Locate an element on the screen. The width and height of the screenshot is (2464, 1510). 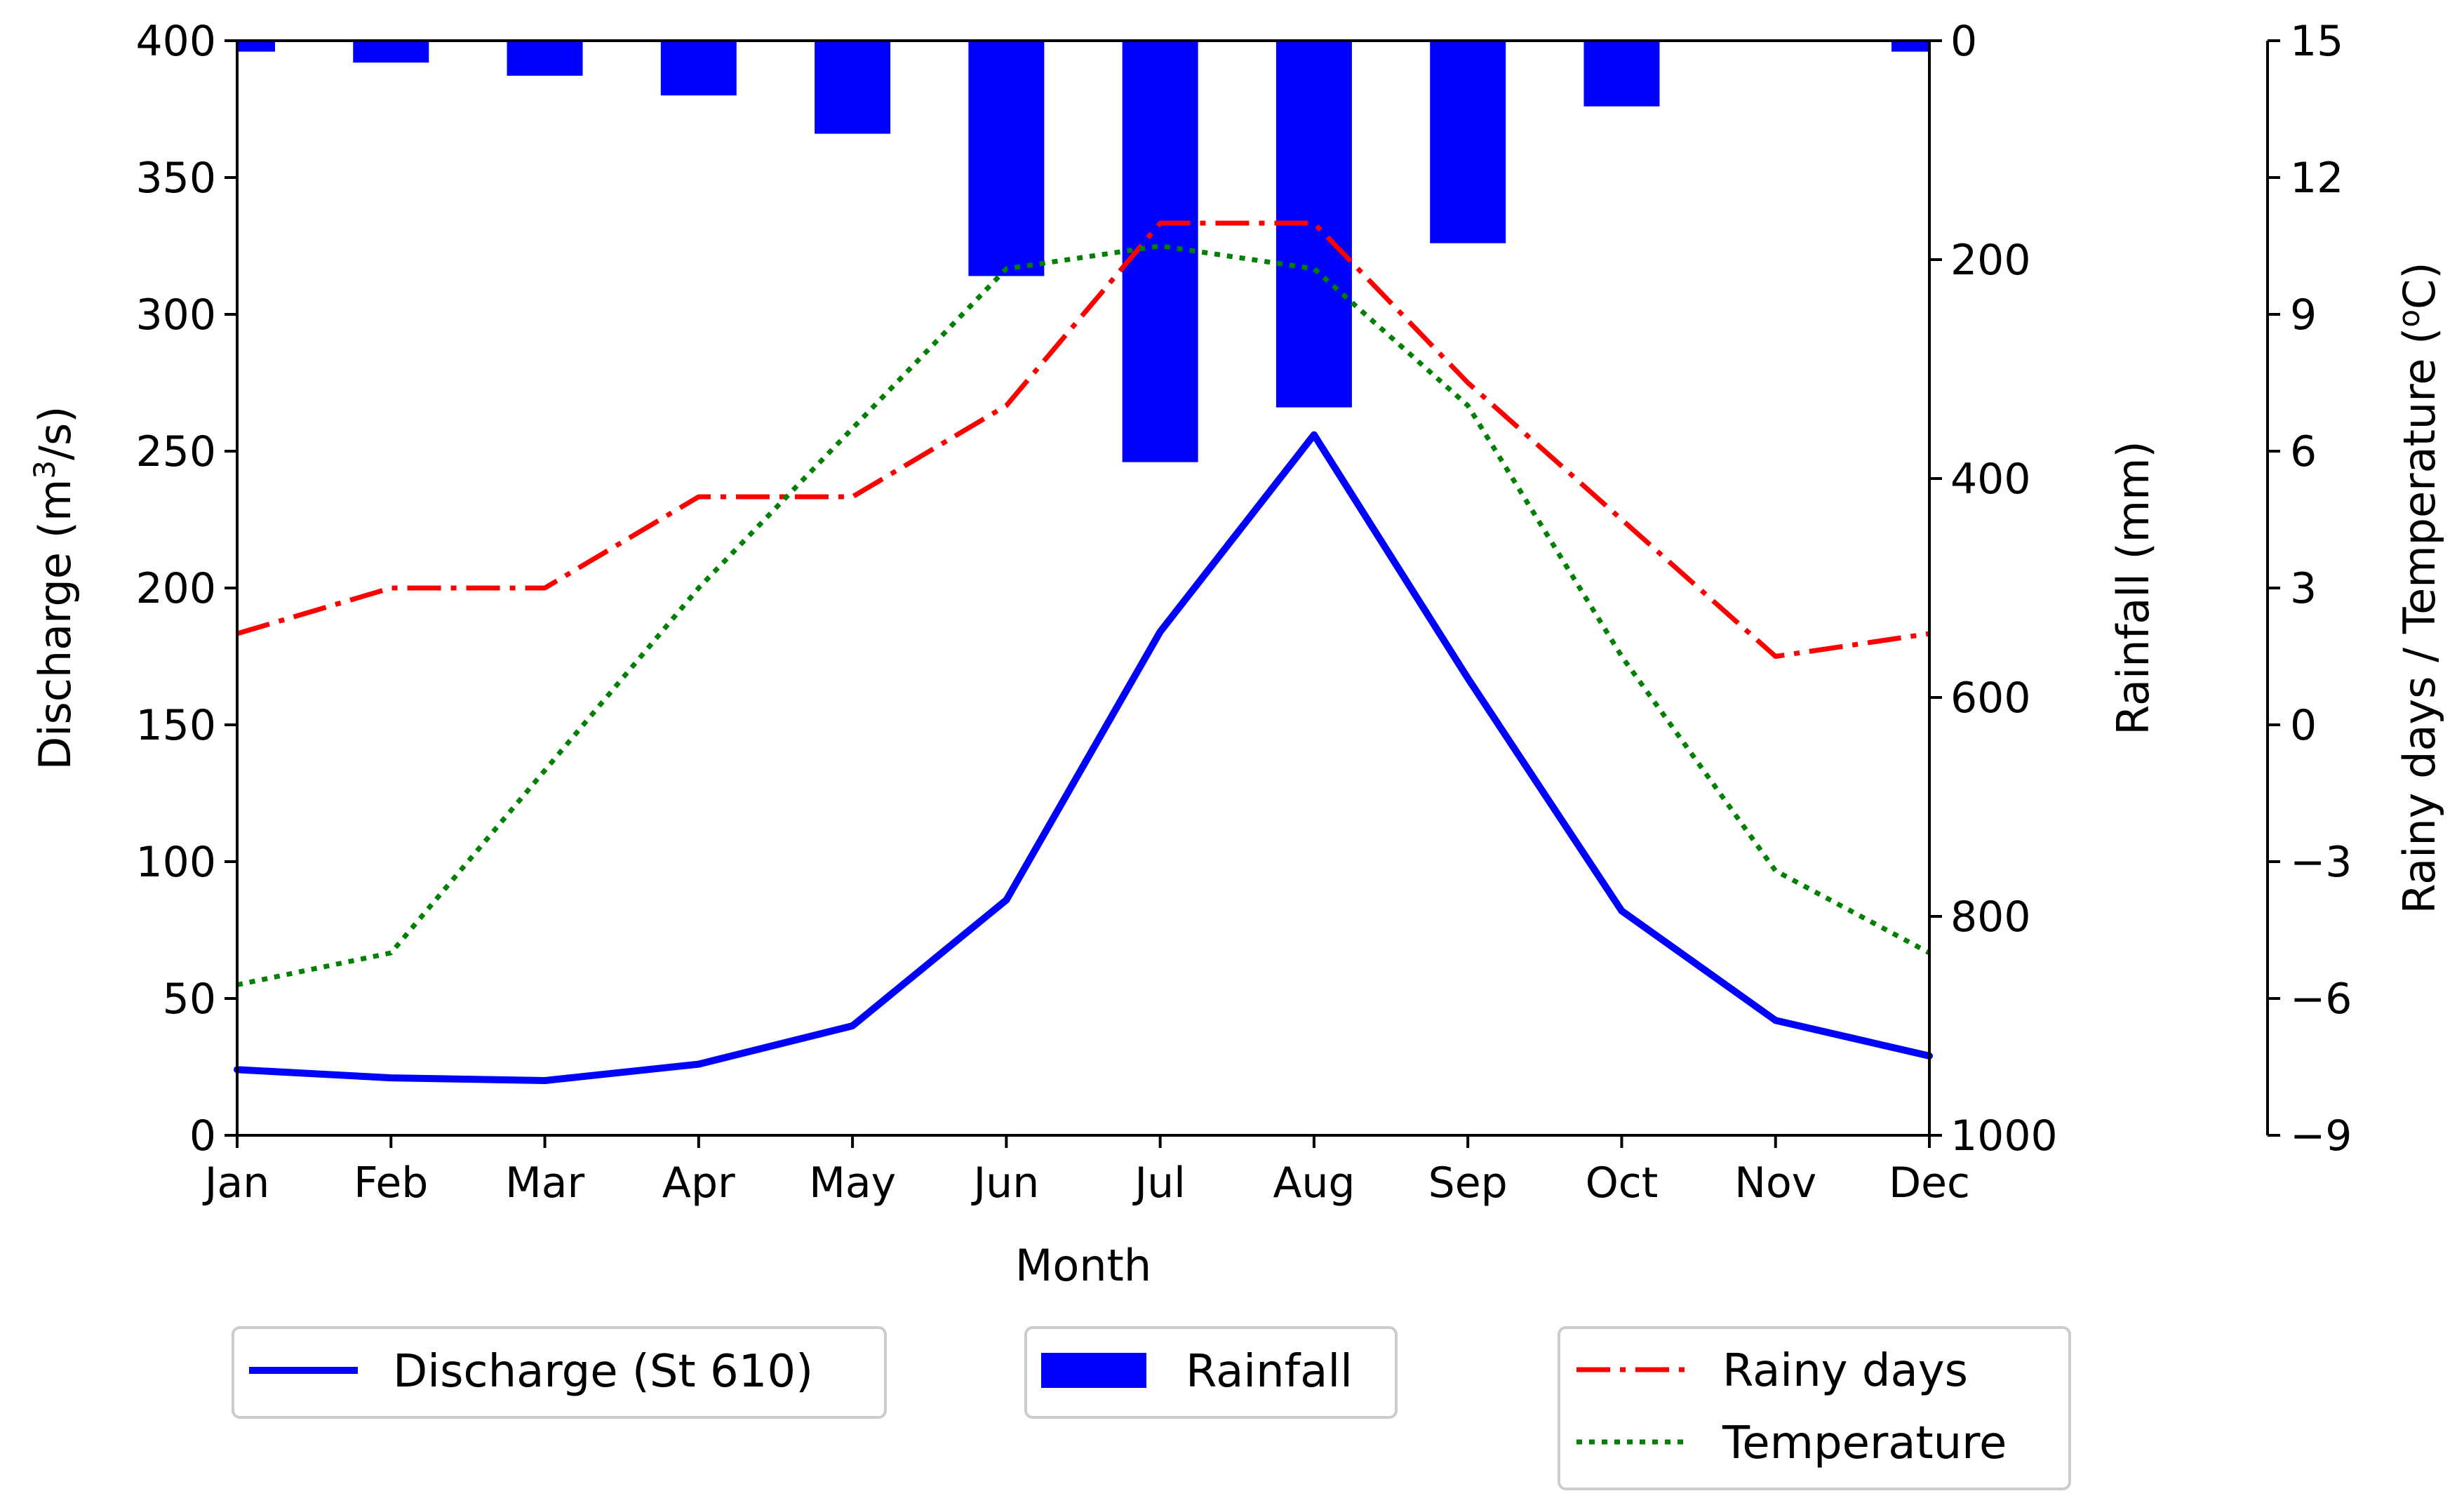
rainfall-bar-jan is located at coordinates (256, 46).